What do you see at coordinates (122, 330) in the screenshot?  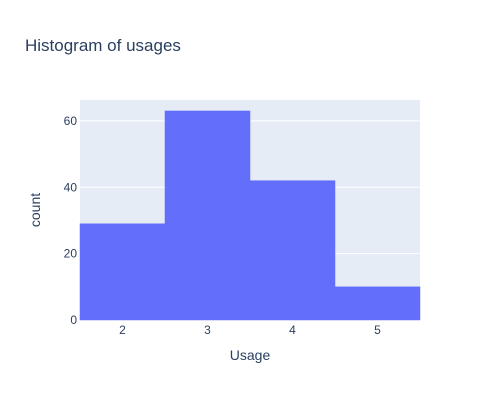 I see `x-tick-label: 2` at bounding box center [122, 330].